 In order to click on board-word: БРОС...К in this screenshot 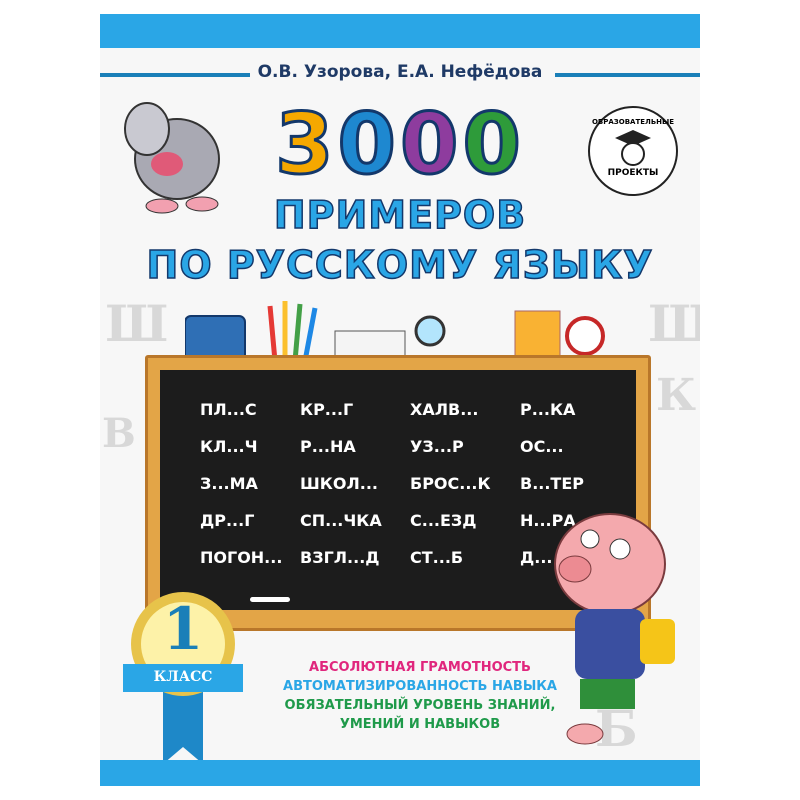, I will do `click(450, 483)`.